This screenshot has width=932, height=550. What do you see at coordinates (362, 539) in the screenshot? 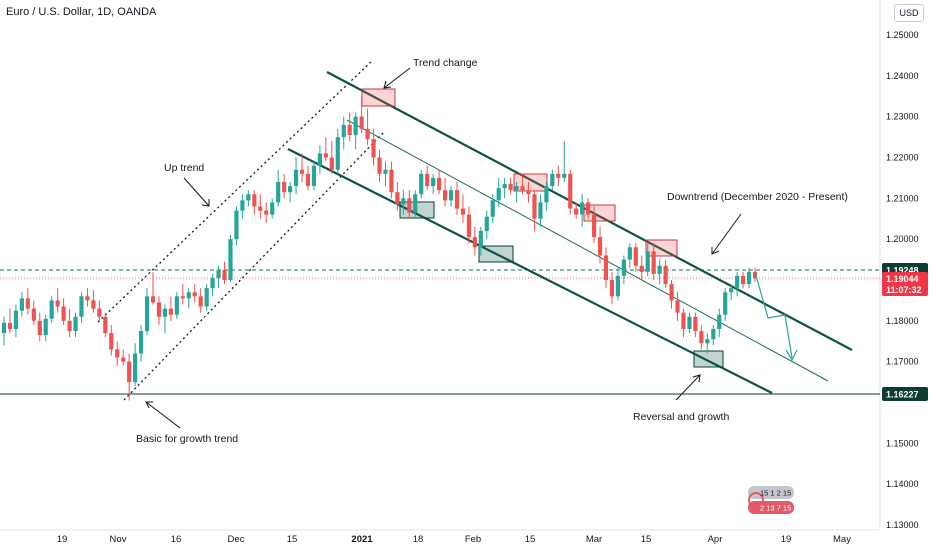
I see `x-tick-label: 2021` at bounding box center [362, 539].